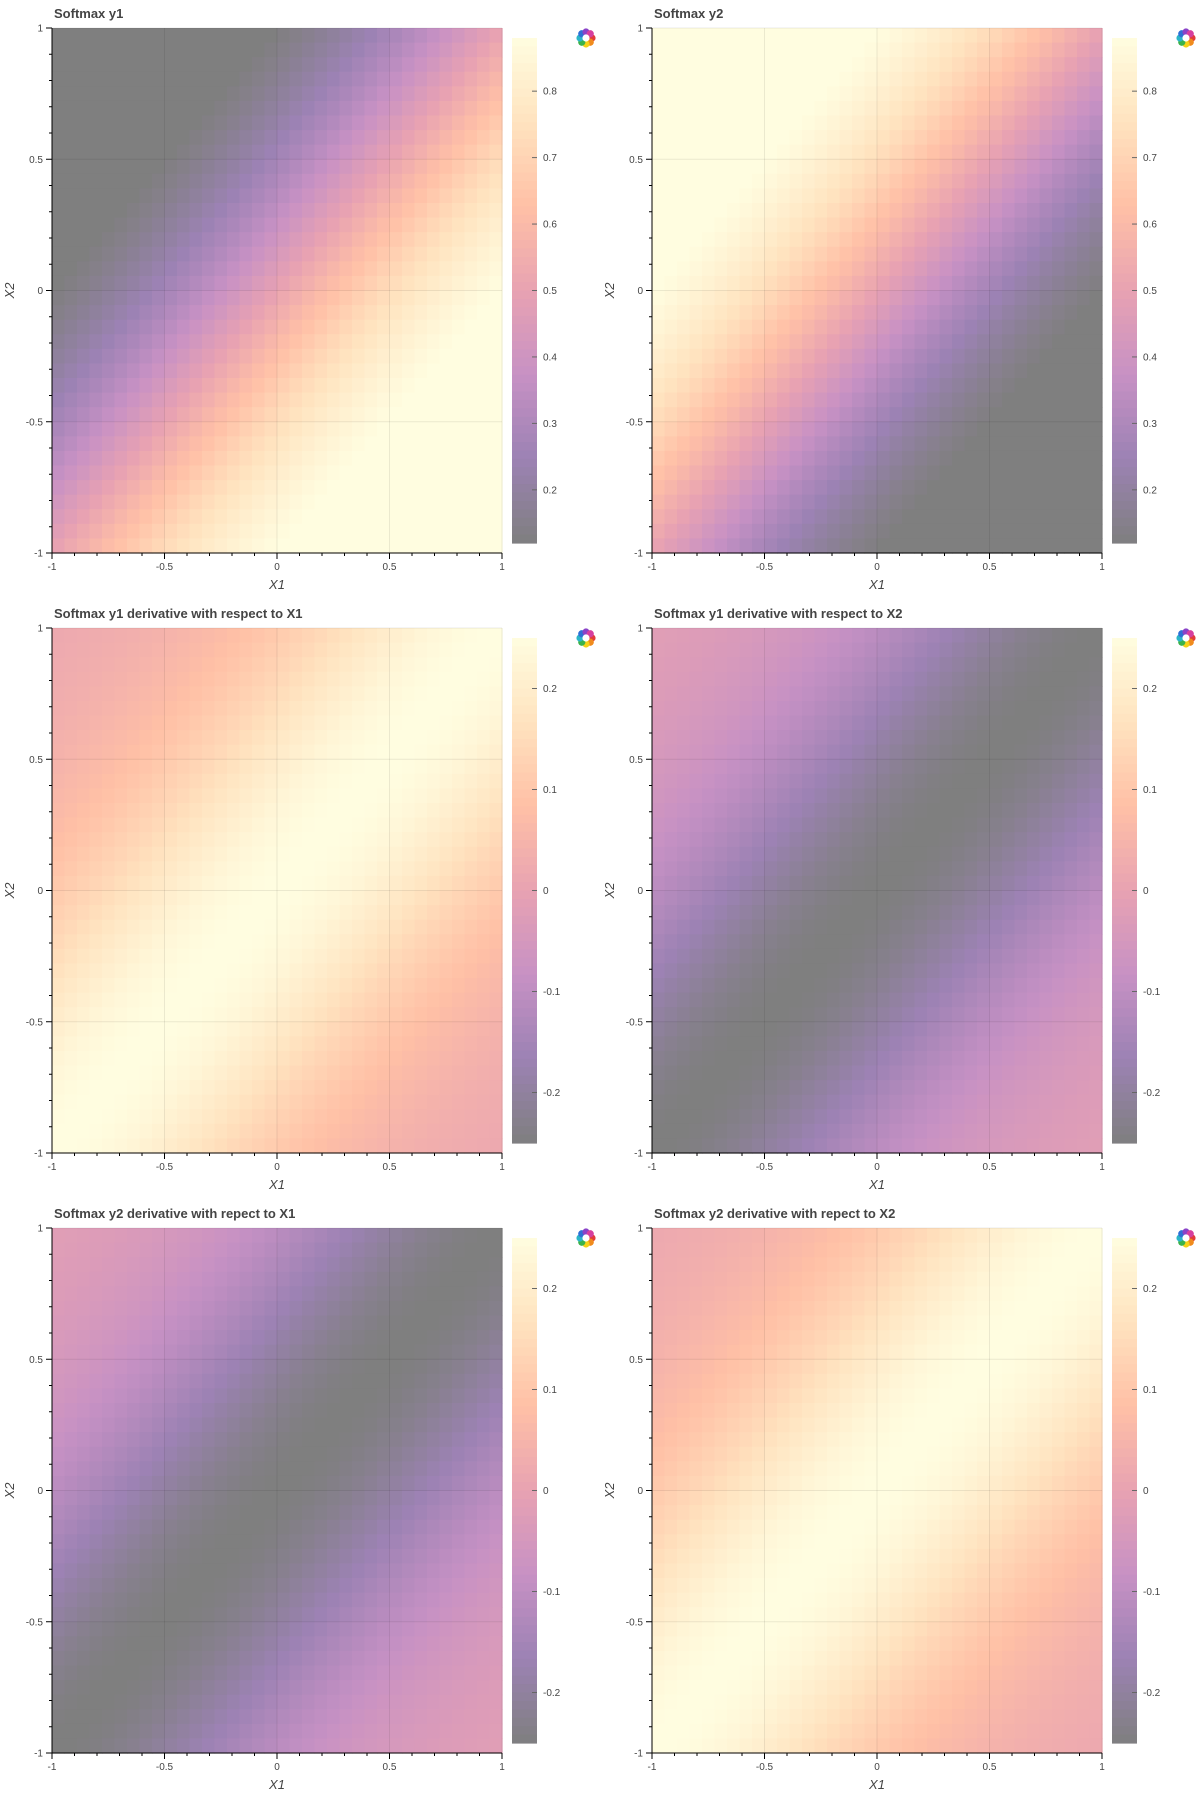  I want to click on heatmap-image, so click(877, 291).